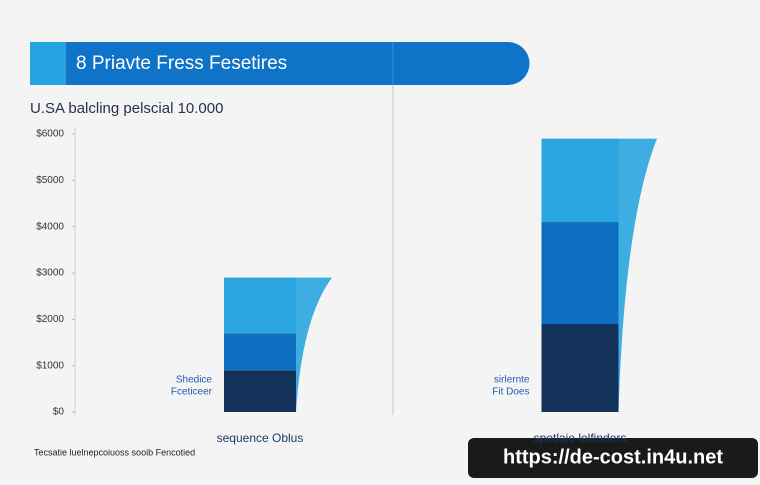  Describe the element at coordinates (50, 134) in the screenshot. I see `y-tick-label: $6000` at that location.